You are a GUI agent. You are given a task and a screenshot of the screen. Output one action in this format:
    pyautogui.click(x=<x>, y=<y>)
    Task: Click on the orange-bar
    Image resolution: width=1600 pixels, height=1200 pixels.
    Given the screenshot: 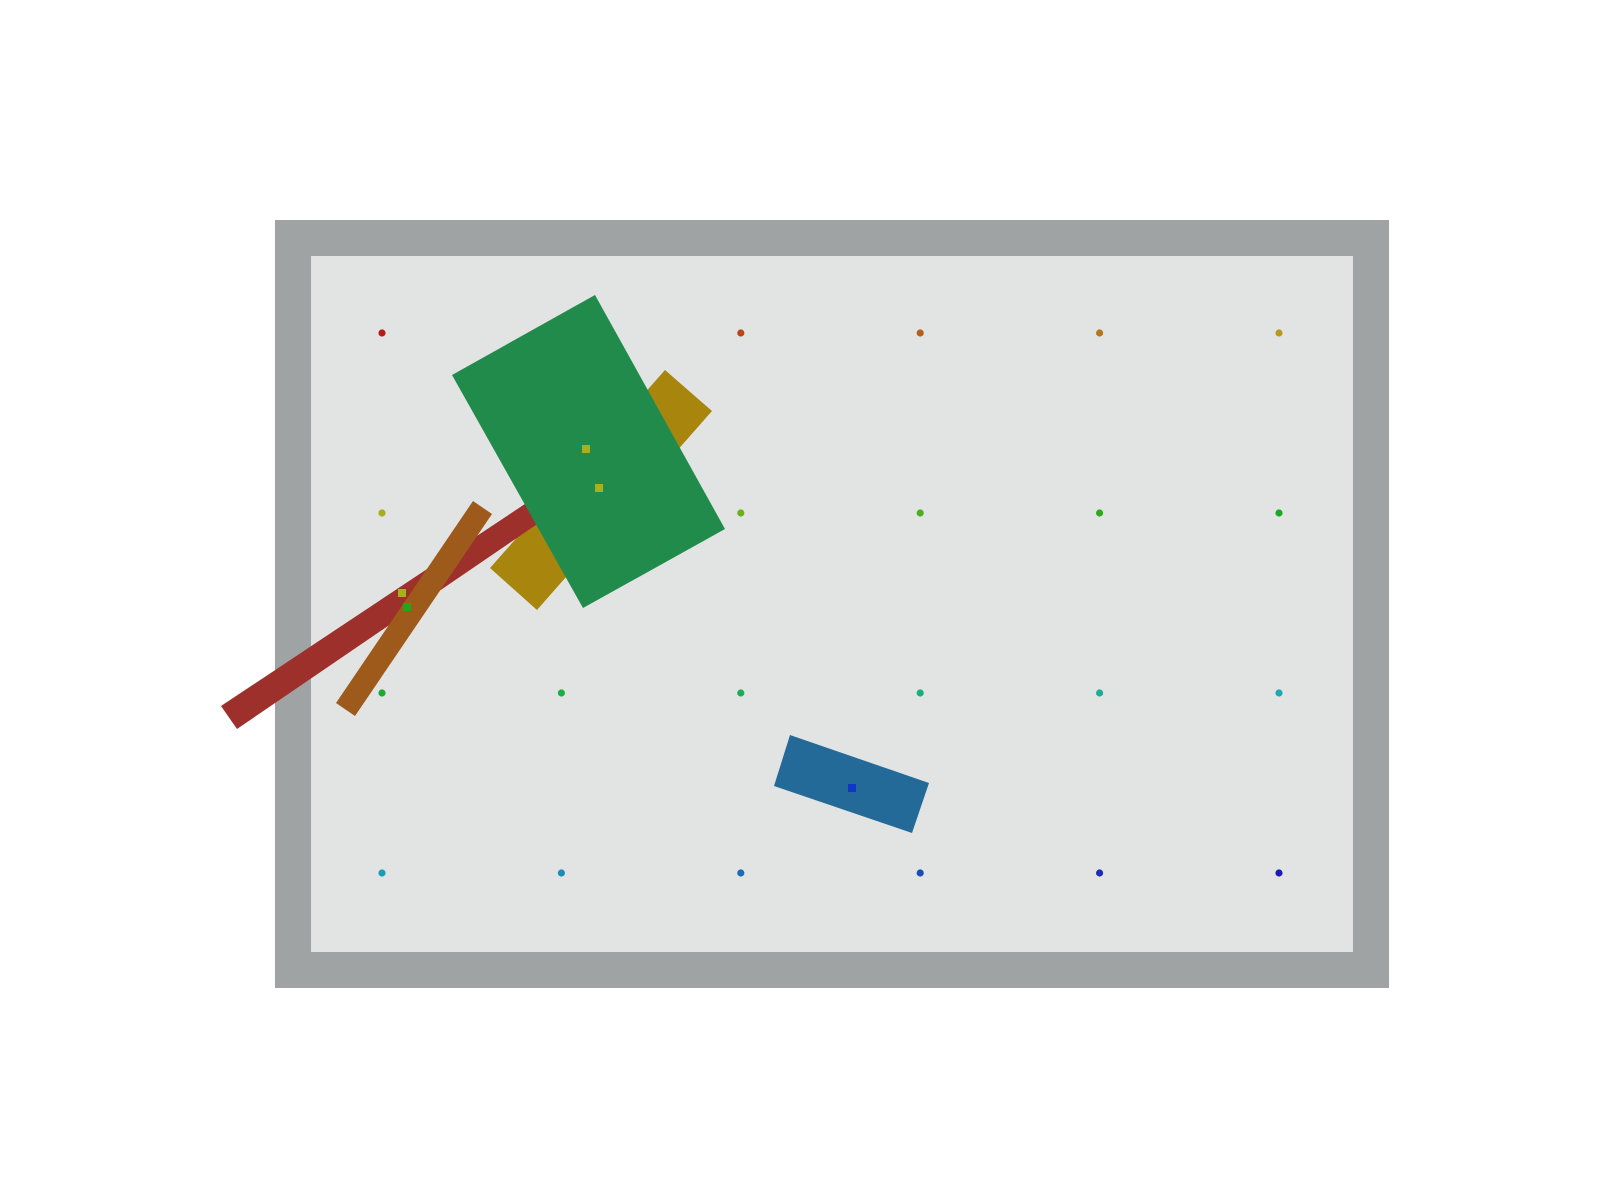 What is the action you would take?
    pyautogui.click(x=414, y=608)
    